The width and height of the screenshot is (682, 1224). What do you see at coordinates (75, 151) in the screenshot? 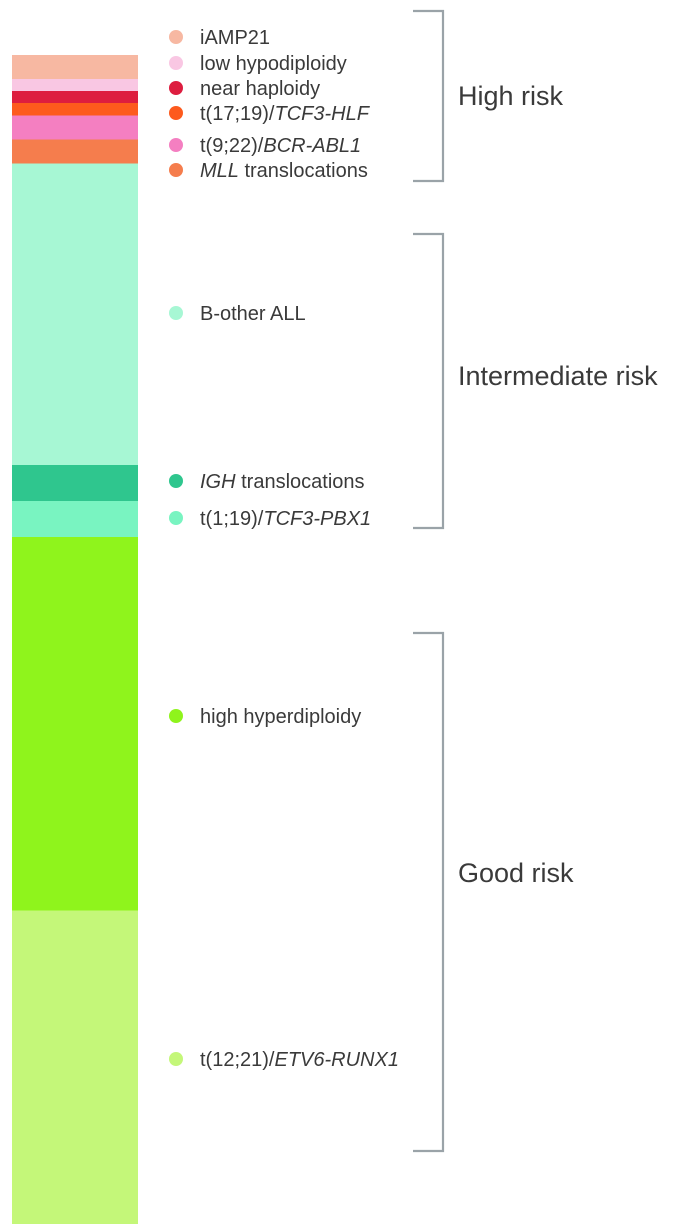
I see `bar-segment-mll` at bounding box center [75, 151].